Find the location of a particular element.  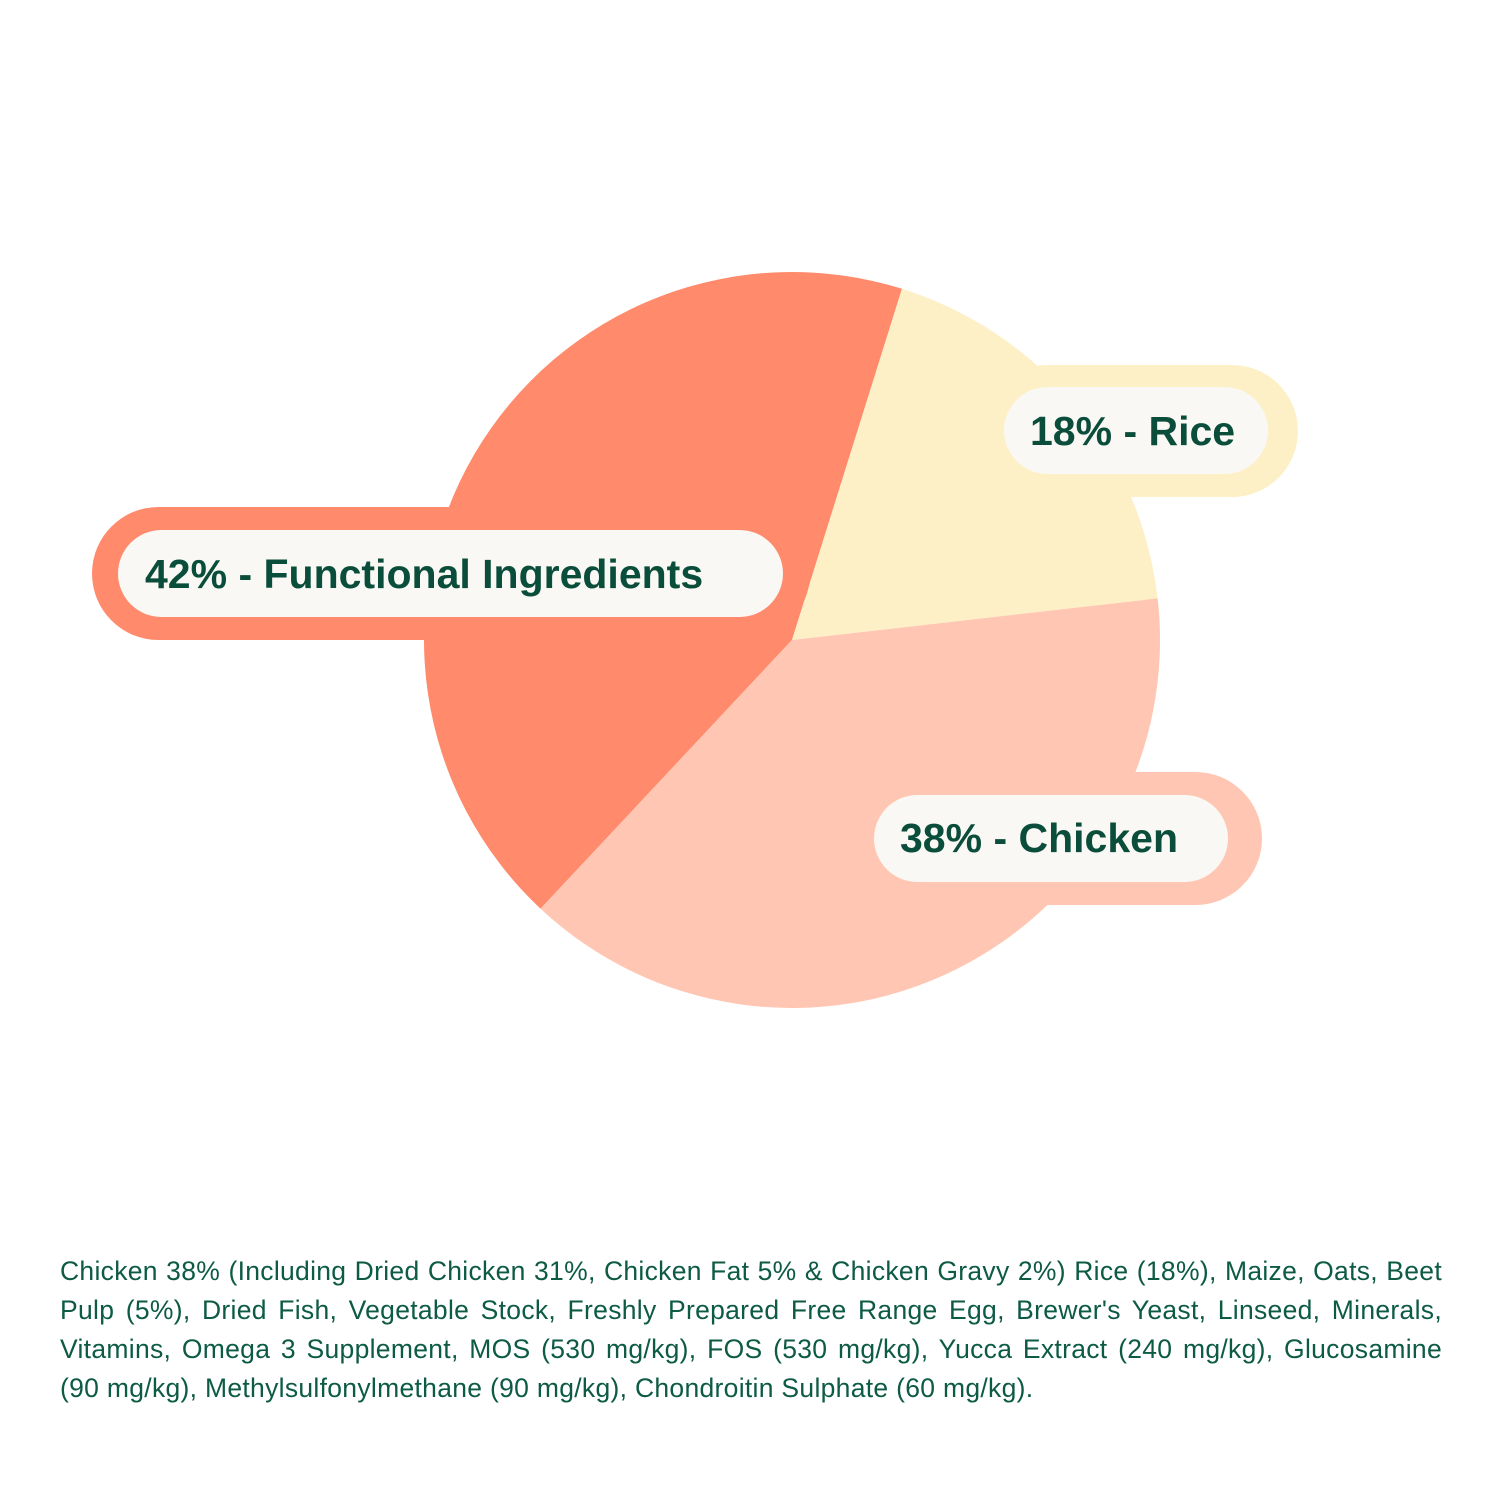

data-label: 42% - Functional Ingredients is located at coordinates (424, 574).